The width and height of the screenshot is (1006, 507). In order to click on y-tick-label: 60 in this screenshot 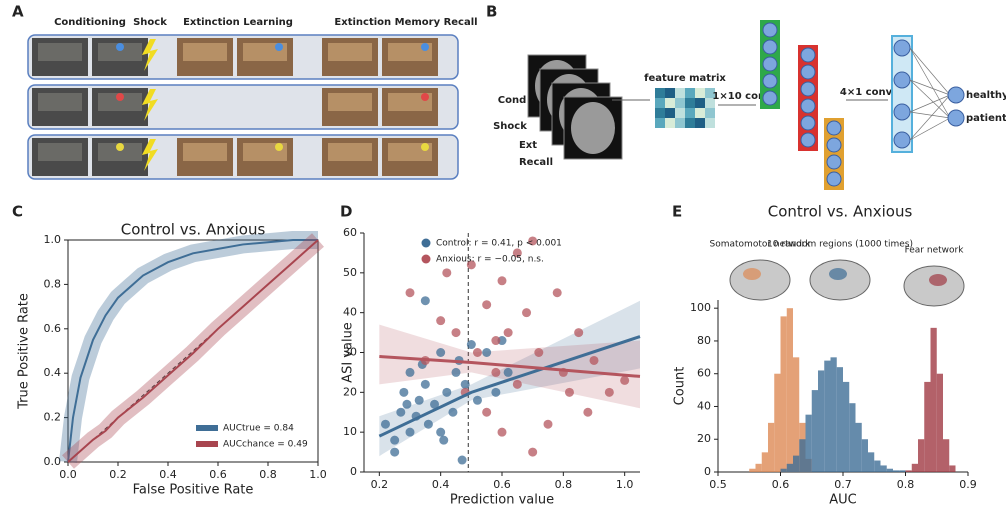, I will do `click(704, 373)`.